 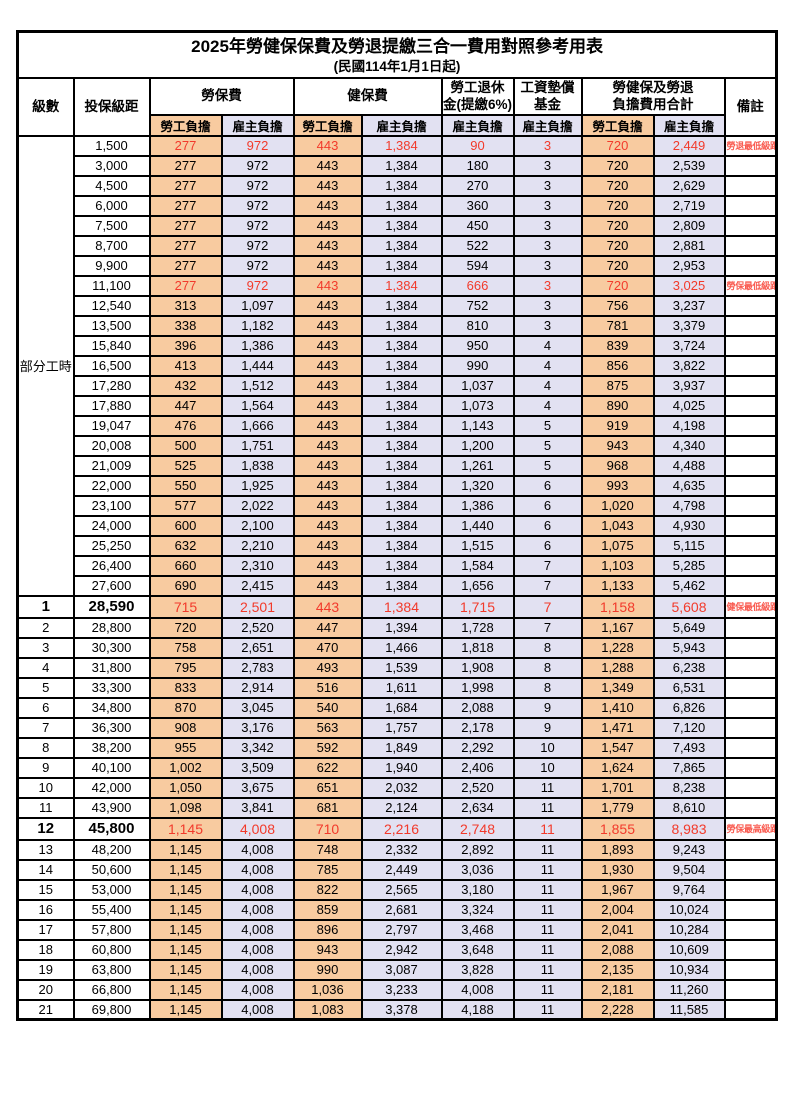 What do you see at coordinates (689, 747) in the screenshot?
I see `value-cell: 7,493` at bounding box center [689, 747].